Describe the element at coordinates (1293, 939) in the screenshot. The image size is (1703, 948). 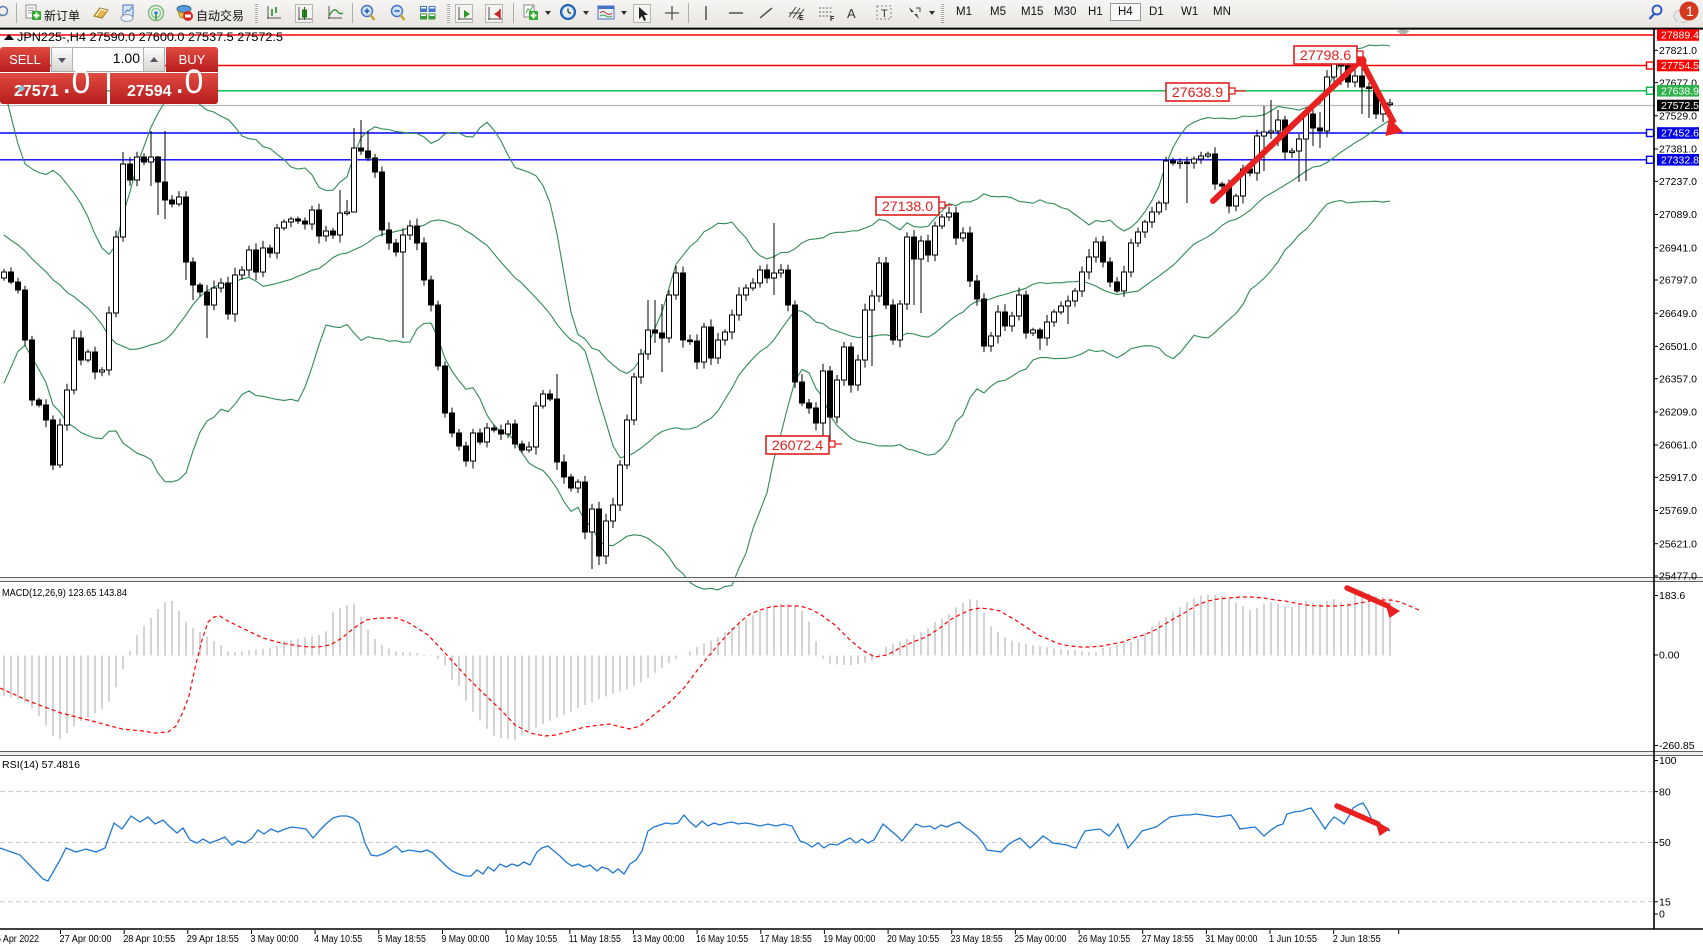
I see `svg-text: 1 Jun 10:55` at that location.